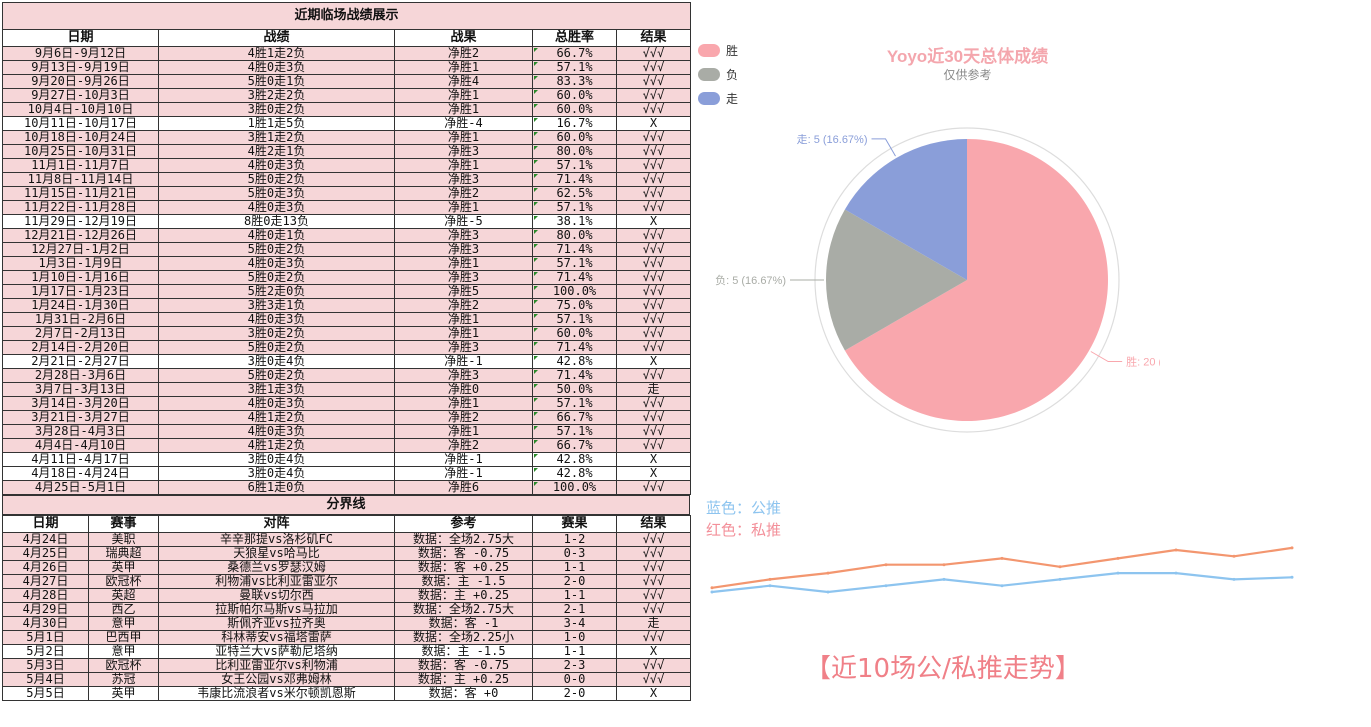 This screenshot has height=727, width=1371. I want to click on winrate-cell: 66.7%, so click(574, 53).